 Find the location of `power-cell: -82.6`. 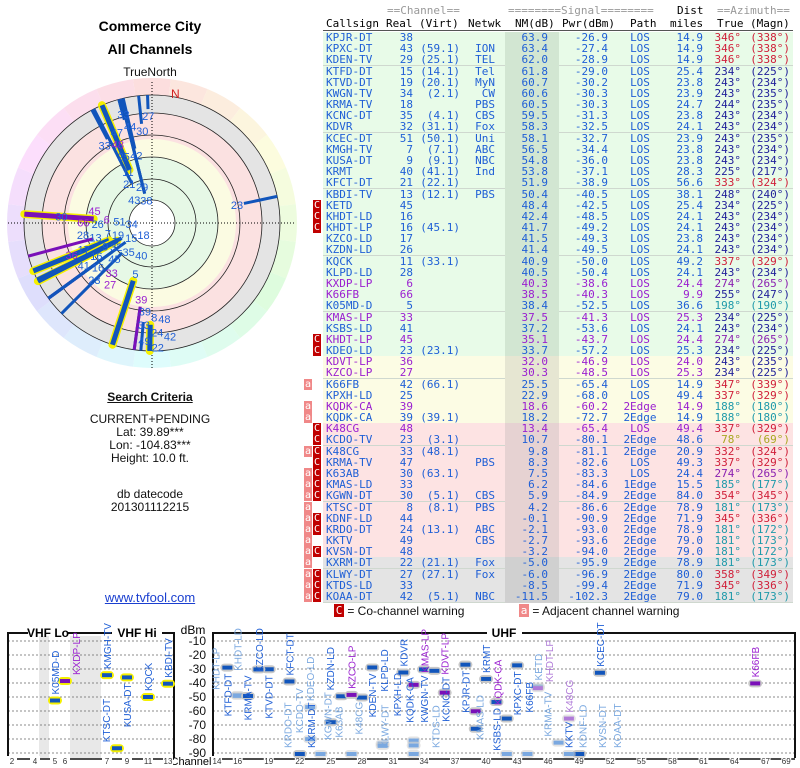

power-cell: -82.6 is located at coordinates (591, 462).